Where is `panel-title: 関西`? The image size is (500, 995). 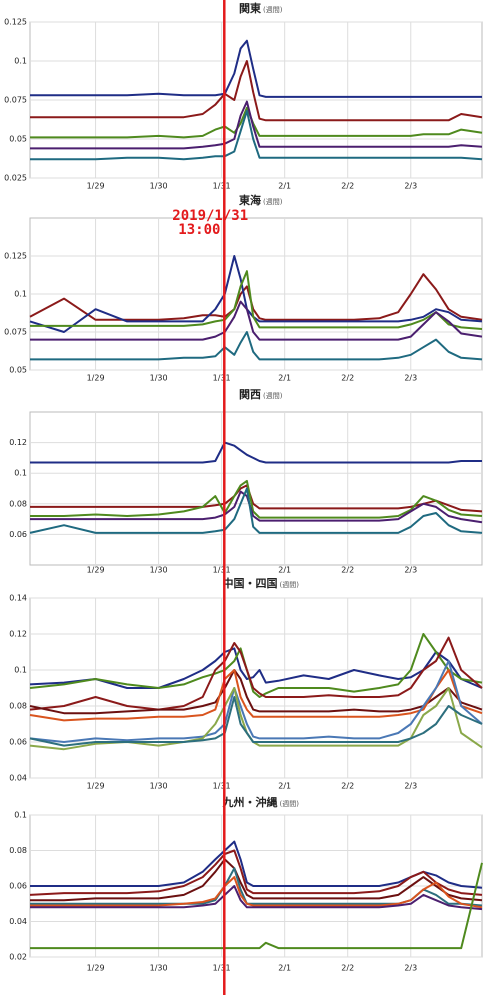
panel-title: 関西 is located at coordinates (250, 394).